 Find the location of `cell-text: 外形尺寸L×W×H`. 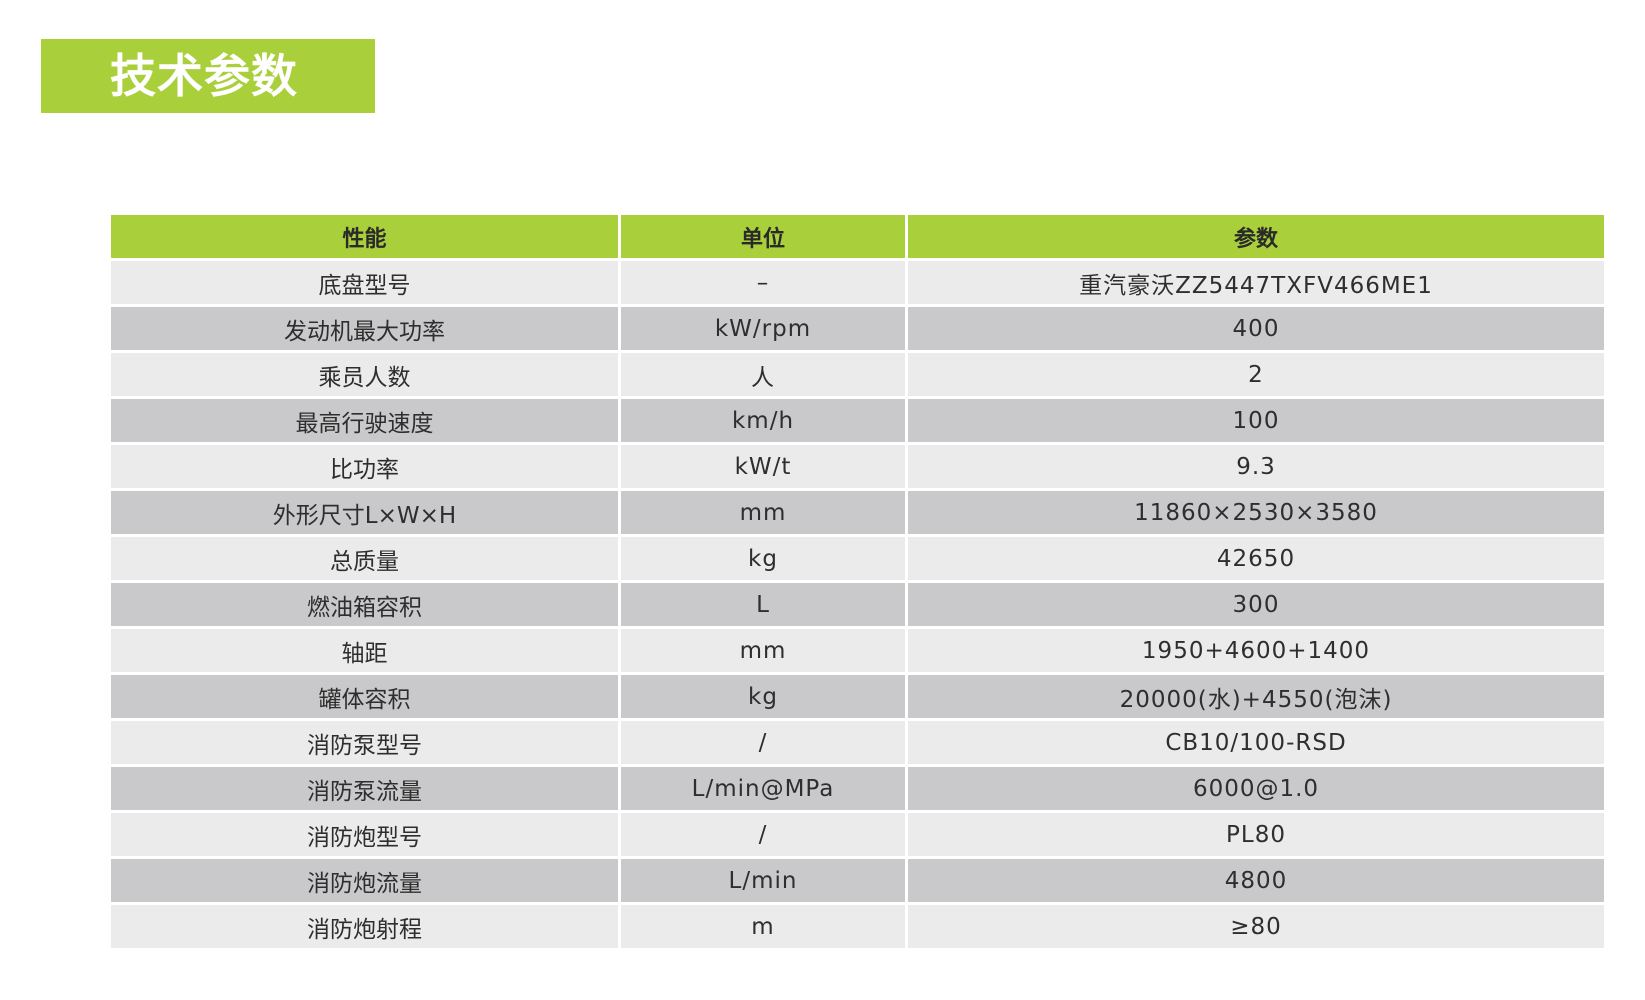

cell-text: 外形尺寸L×W×H is located at coordinates (364, 515).